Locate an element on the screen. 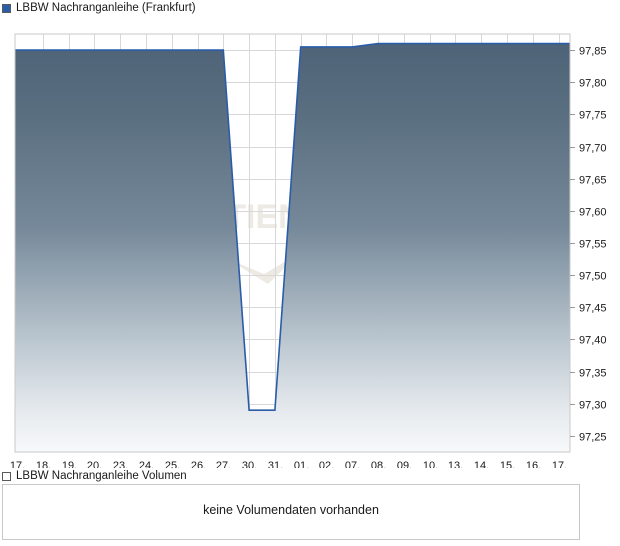 This screenshot has height=546, width=620. x-tick-label: 30. is located at coordinates (249, 464).